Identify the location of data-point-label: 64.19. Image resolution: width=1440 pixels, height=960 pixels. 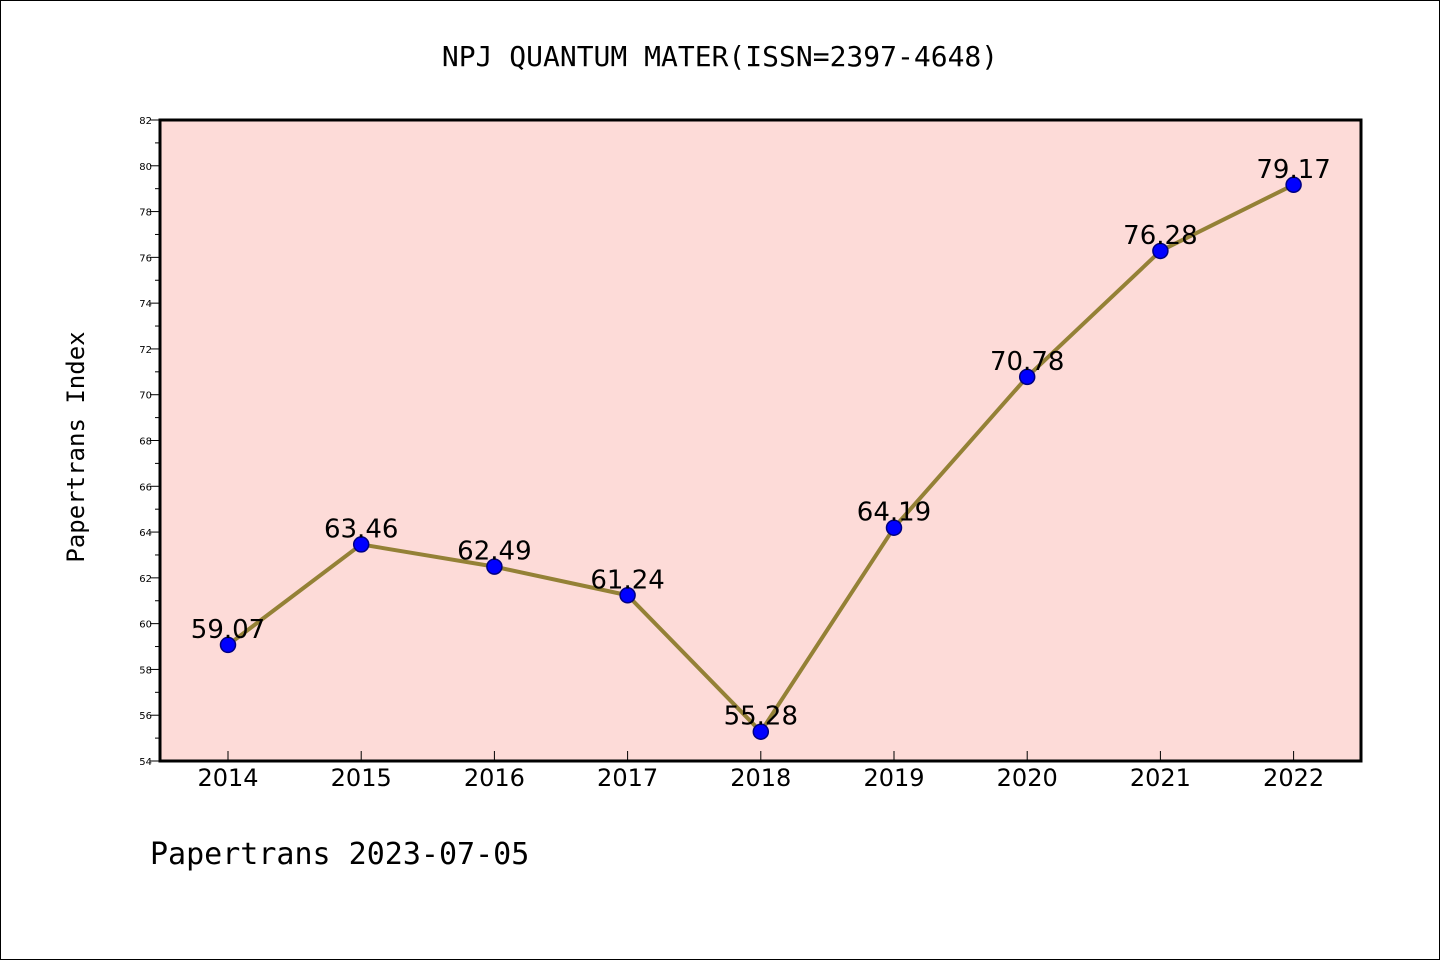
(894, 513).